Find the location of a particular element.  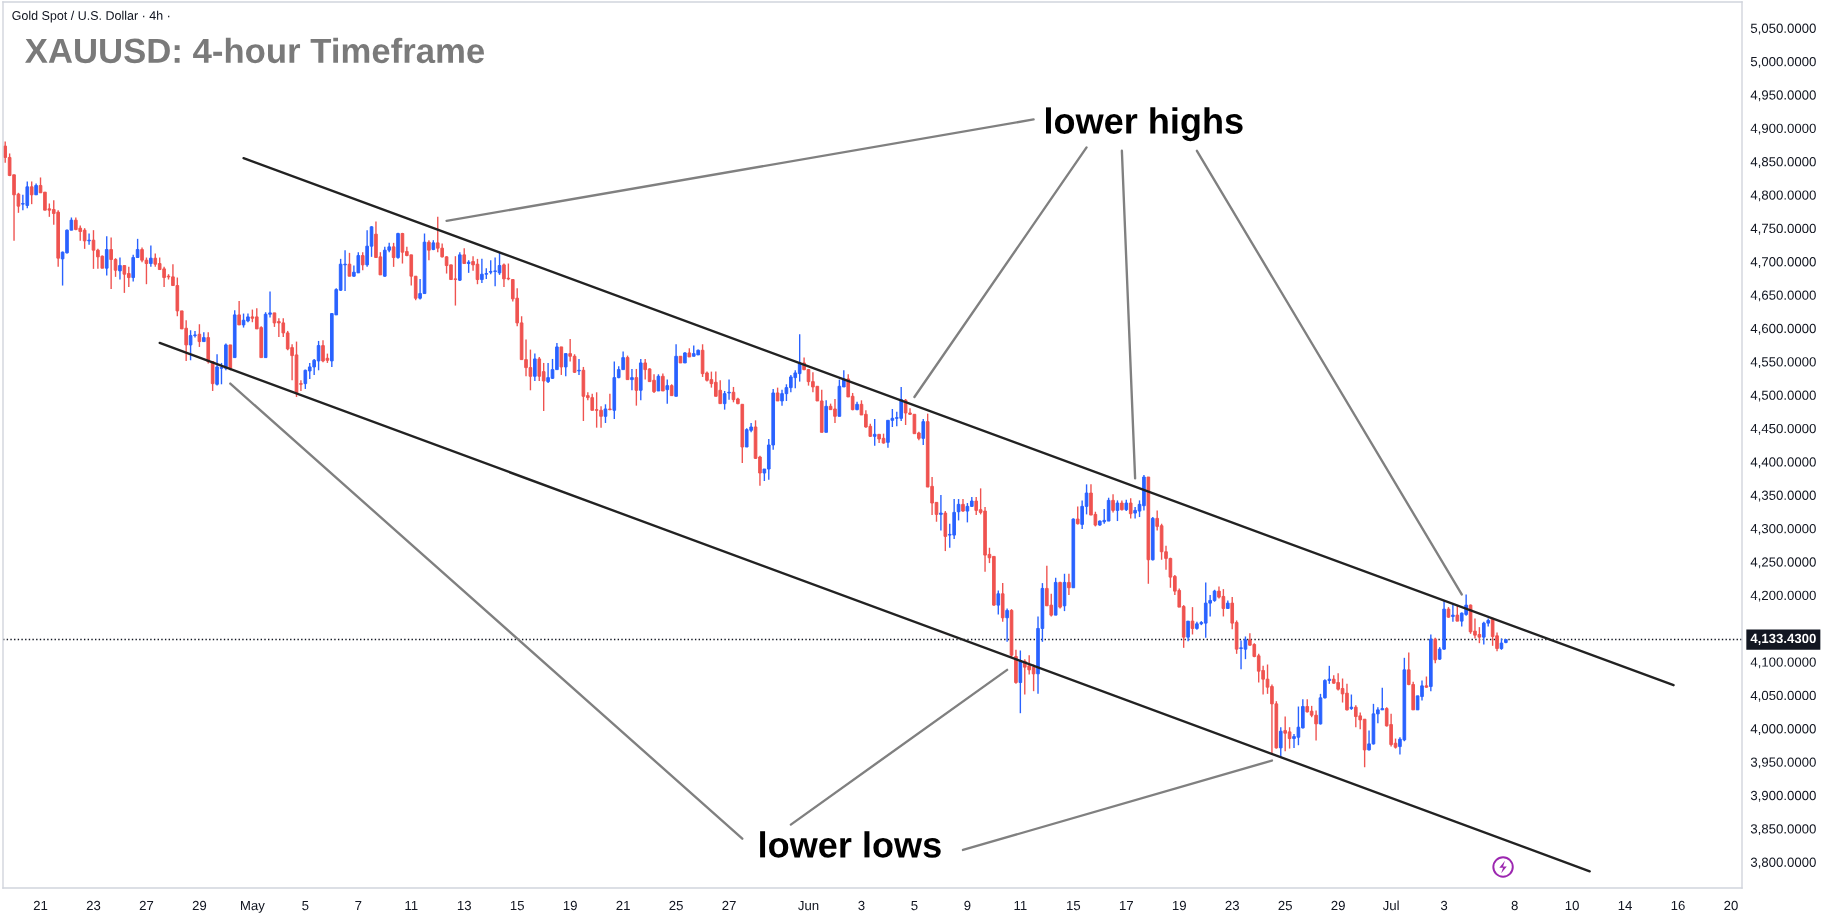

y-tick-label: 3,800.0000 is located at coordinates (1783, 863).